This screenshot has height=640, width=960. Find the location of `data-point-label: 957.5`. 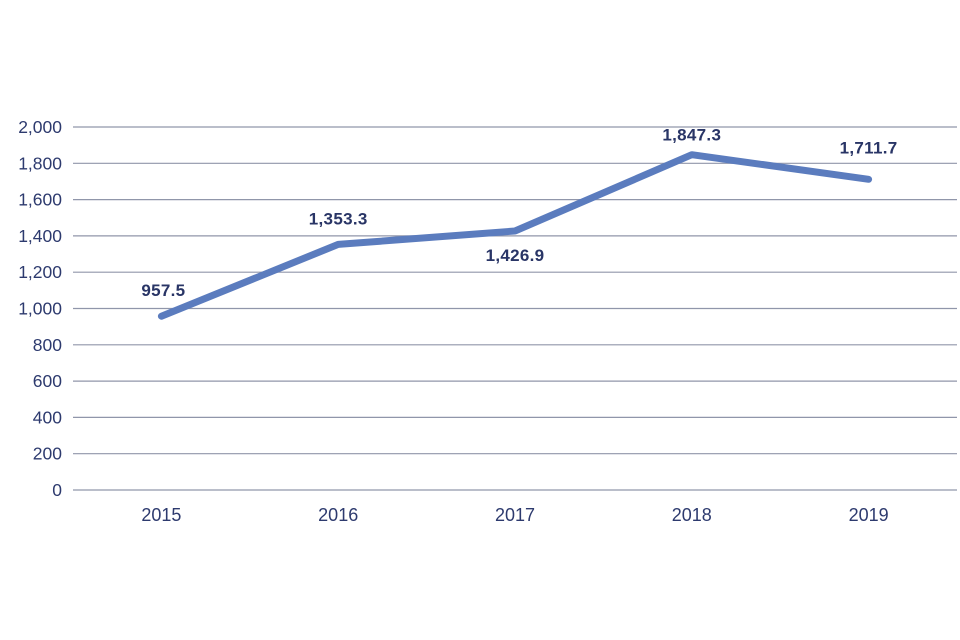

data-point-label: 957.5 is located at coordinates (163, 290).